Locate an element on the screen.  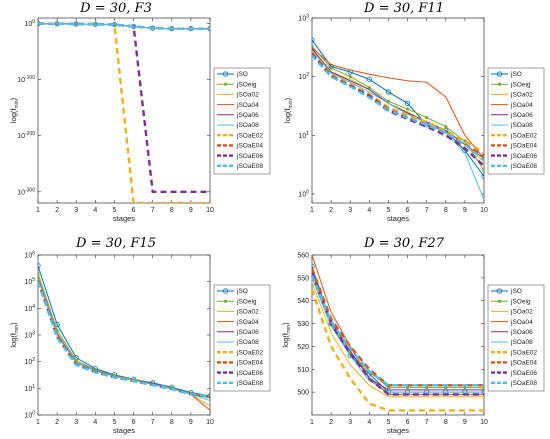
x-tick-label: 8 is located at coordinates (172, 422).